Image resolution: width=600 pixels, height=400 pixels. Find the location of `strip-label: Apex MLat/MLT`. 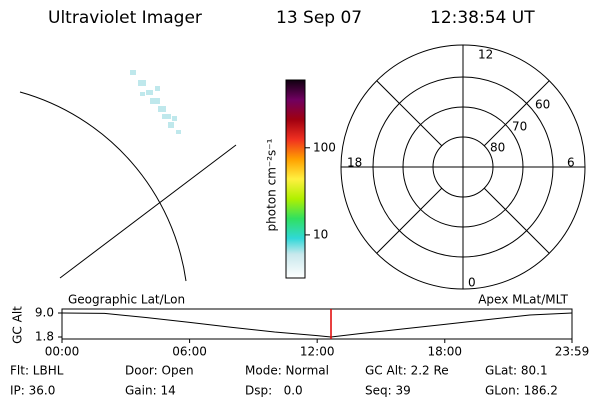

strip-label: Apex MLat/MLT is located at coordinates (523, 300).